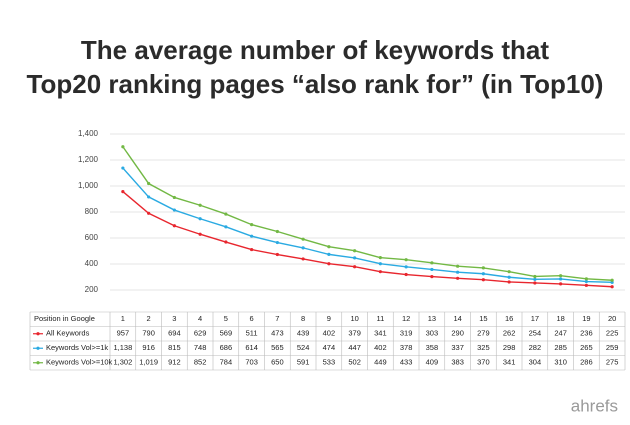 This screenshot has height=425, width=630. What do you see at coordinates (149, 318) in the screenshot?
I see `x-tick-label: 2` at bounding box center [149, 318].